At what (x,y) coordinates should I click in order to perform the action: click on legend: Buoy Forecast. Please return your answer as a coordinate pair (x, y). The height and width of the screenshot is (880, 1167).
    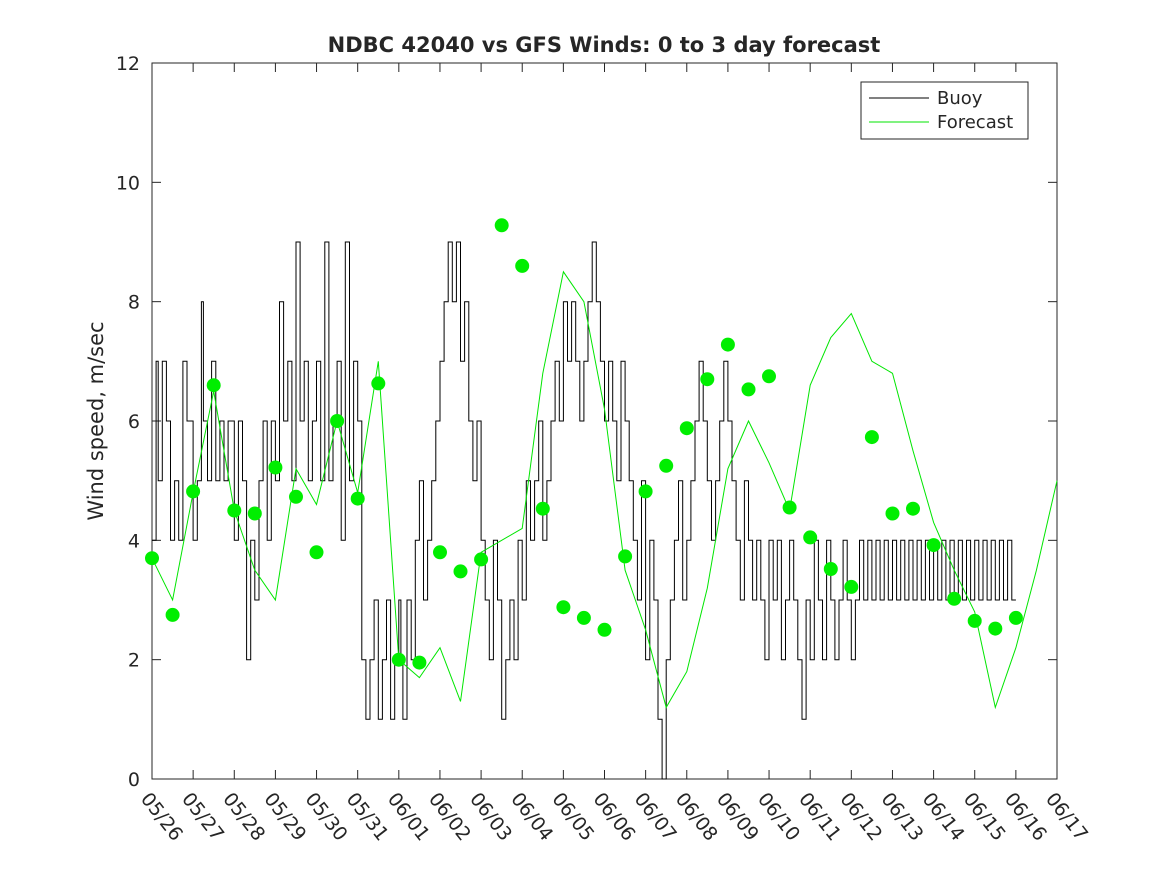
    Looking at the image, I should click on (944, 110).